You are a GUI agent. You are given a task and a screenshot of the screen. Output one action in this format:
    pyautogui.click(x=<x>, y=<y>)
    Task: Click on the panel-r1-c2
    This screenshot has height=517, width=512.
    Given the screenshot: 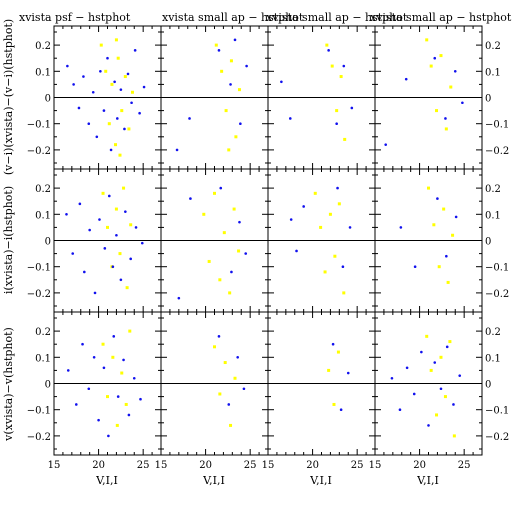 What is the action you would take?
    pyautogui.click(x=321, y=240)
    